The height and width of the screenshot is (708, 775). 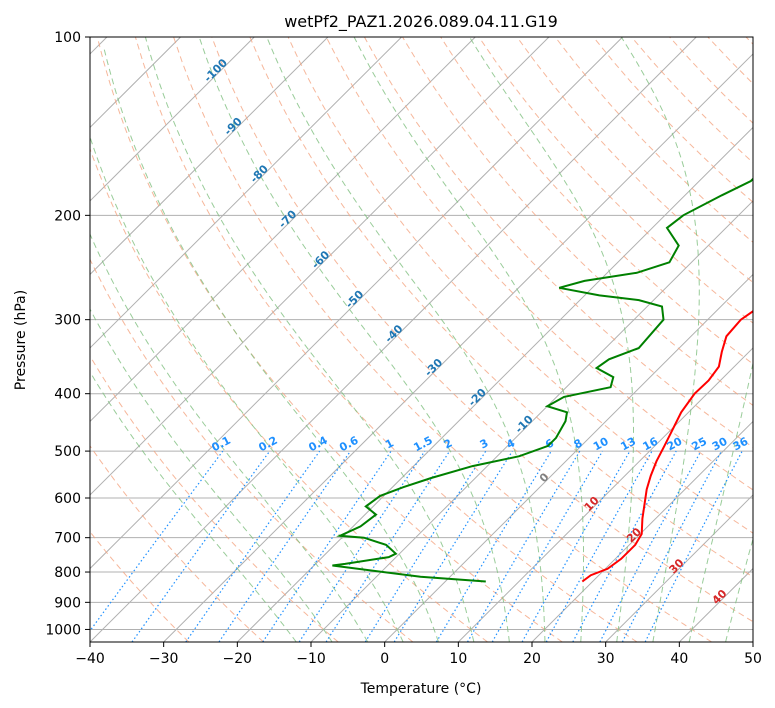 What do you see at coordinates (679, 659) in the screenshot?
I see `x-tick-label: 40` at bounding box center [679, 659].